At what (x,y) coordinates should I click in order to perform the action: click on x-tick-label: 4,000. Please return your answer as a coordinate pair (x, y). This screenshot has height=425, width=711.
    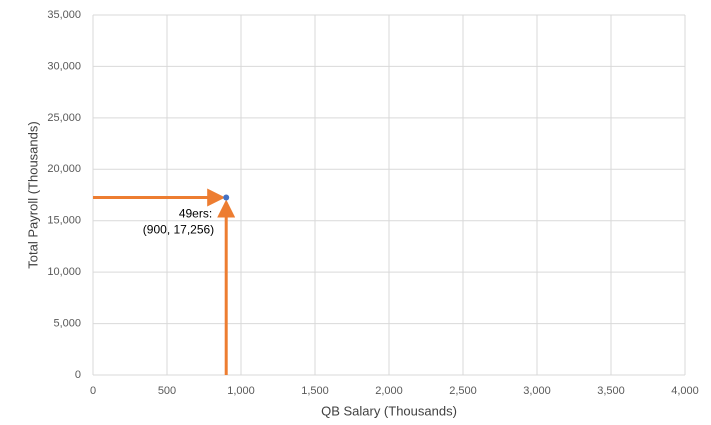
    Looking at the image, I should click on (685, 391).